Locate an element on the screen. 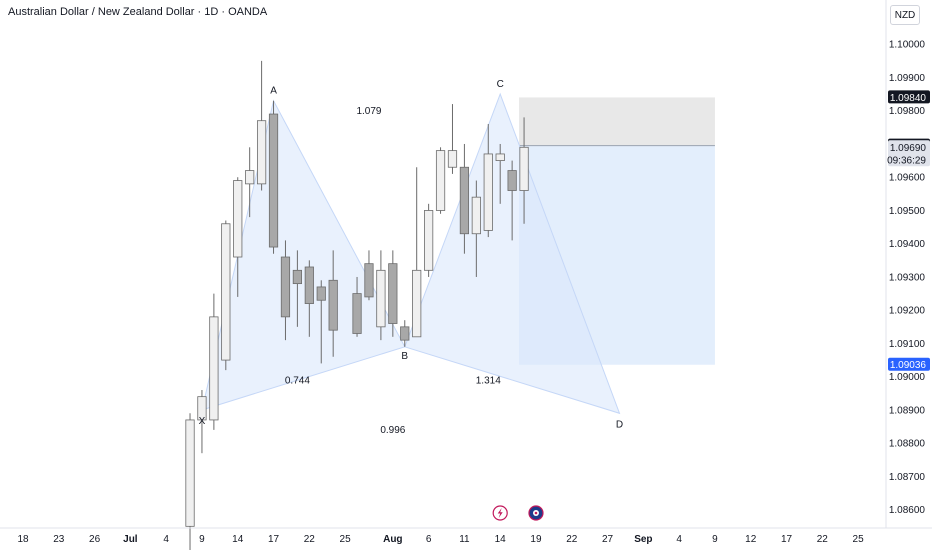 This screenshot has width=932, height=550. price-tag-bg is located at coordinates (909, 97).